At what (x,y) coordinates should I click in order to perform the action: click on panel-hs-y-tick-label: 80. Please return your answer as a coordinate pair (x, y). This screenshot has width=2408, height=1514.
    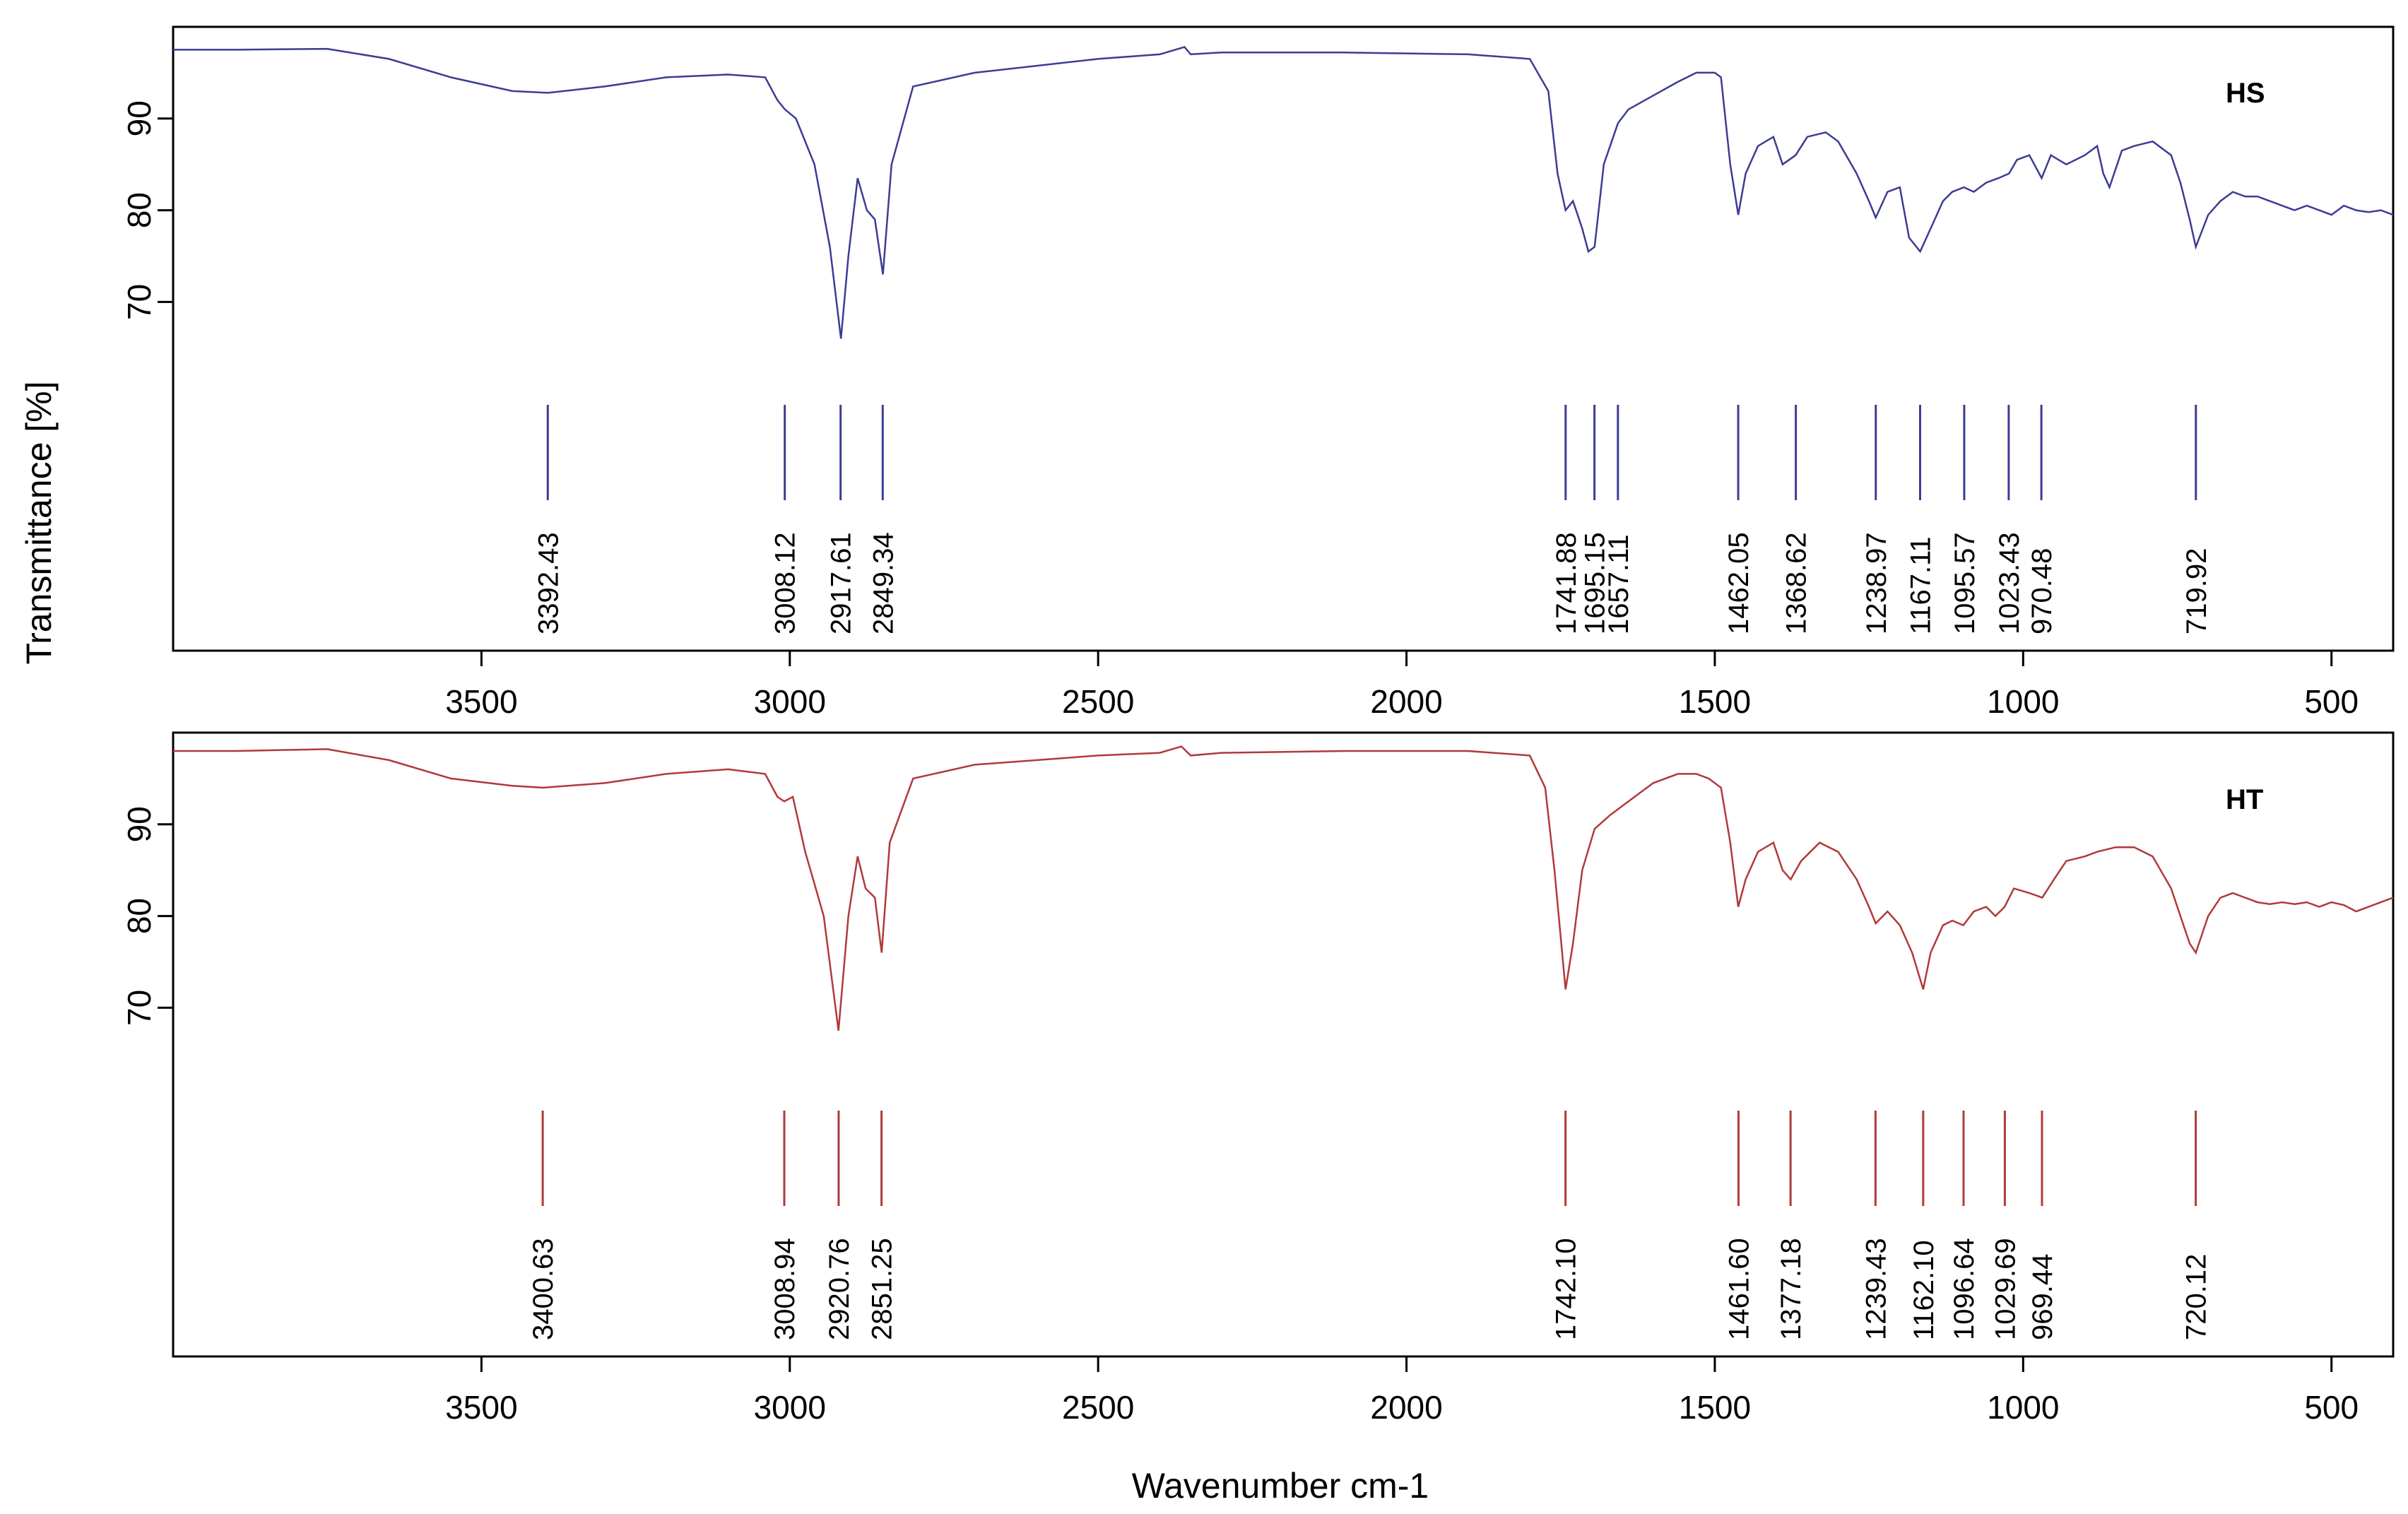
    Looking at the image, I should click on (139, 210).